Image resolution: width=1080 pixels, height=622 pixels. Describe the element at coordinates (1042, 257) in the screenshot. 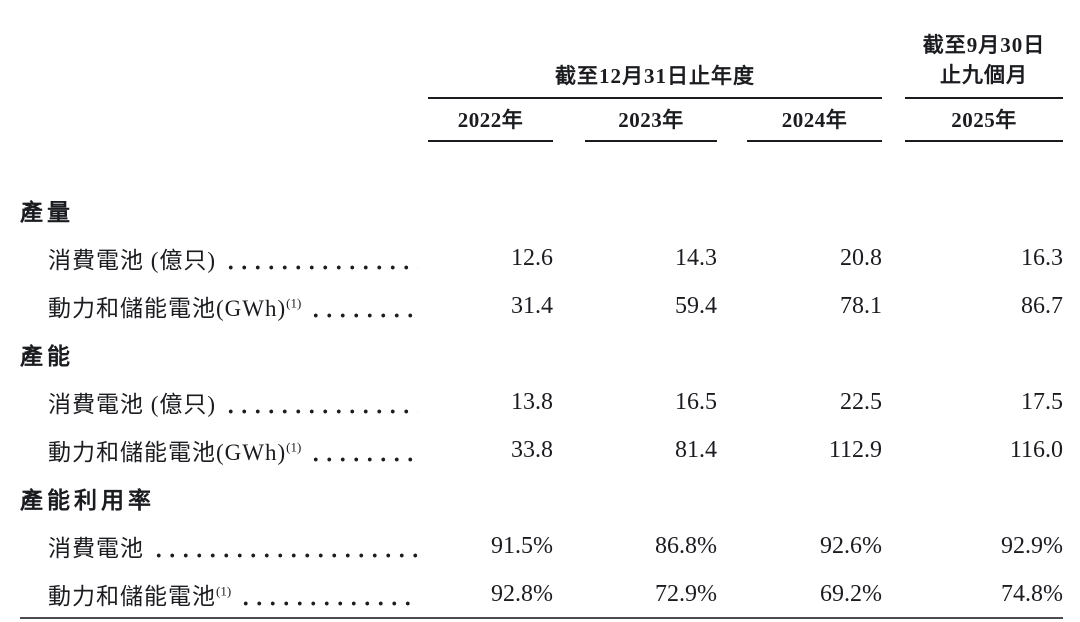

I see `value-2025: 16.3` at that location.